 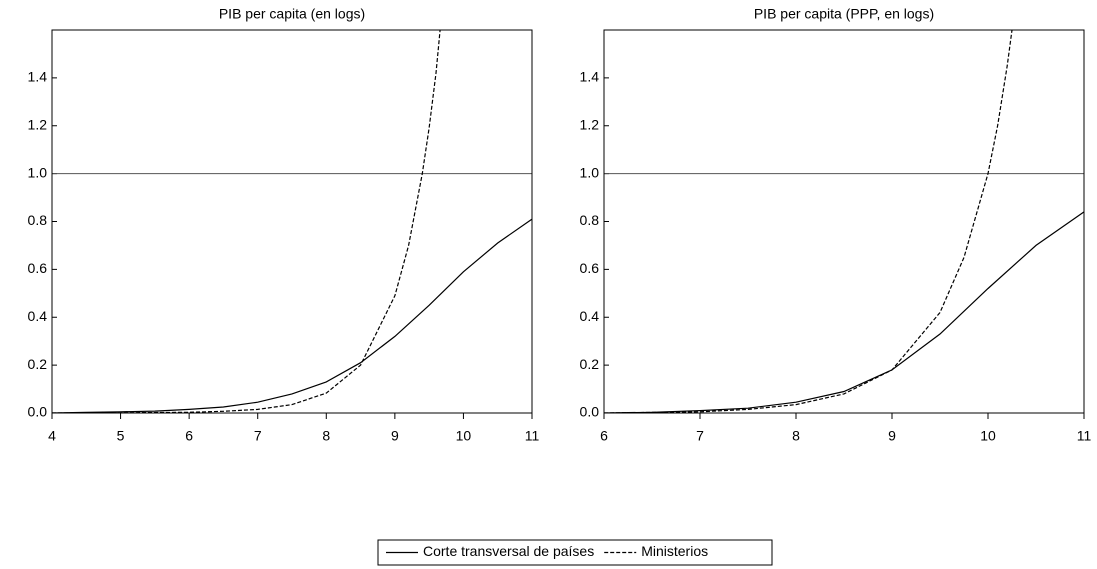 I want to click on chart-title: PIB per capita (en logs), so click(x=292, y=14).